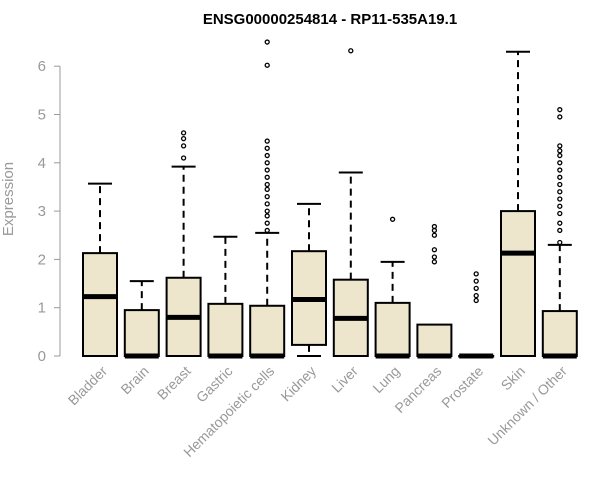 This screenshot has height=500, width=600. I want to click on box-brain, so click(141, 319).